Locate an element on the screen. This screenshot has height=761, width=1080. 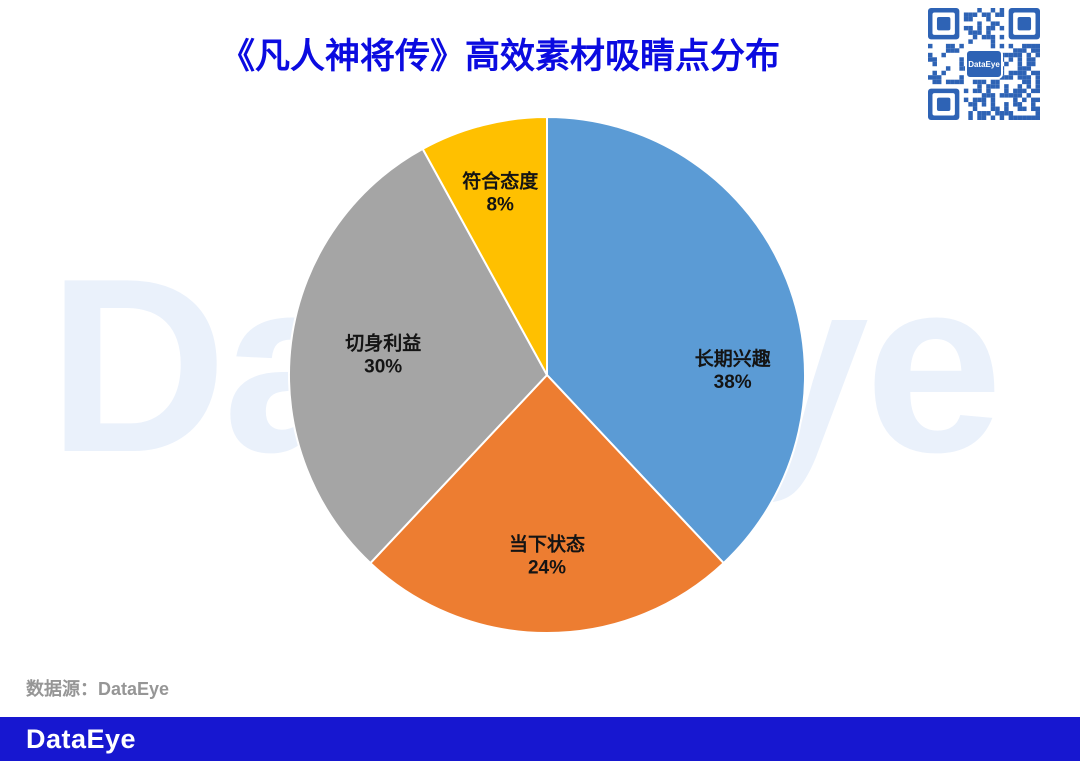
pie-slice-label: 当下状态 24% is located at coordinates (547, 556).